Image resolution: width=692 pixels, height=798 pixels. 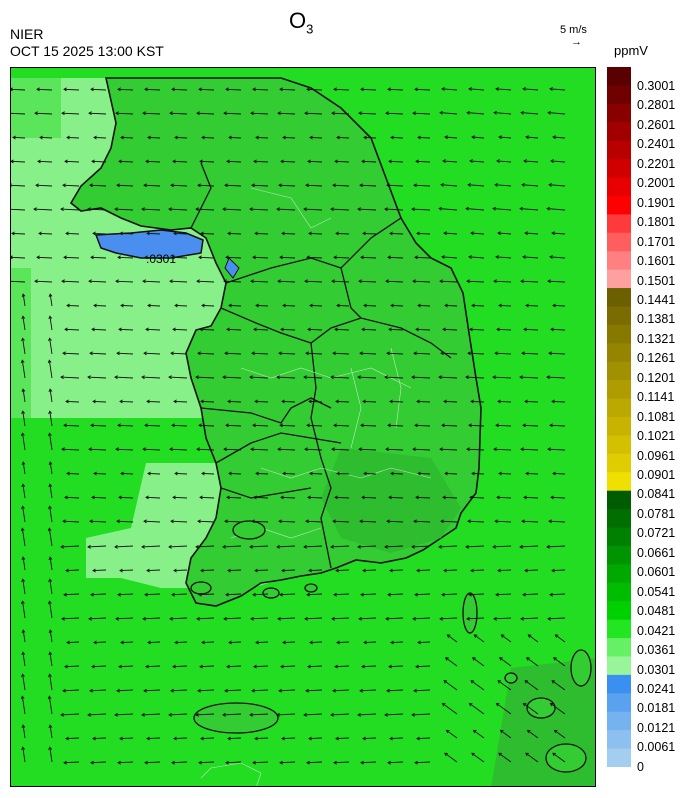 What do you see at coordinates (656, 241) in the screenshot?
I see `colorbar-label: 0.1701` at bounding box center [656, 241].